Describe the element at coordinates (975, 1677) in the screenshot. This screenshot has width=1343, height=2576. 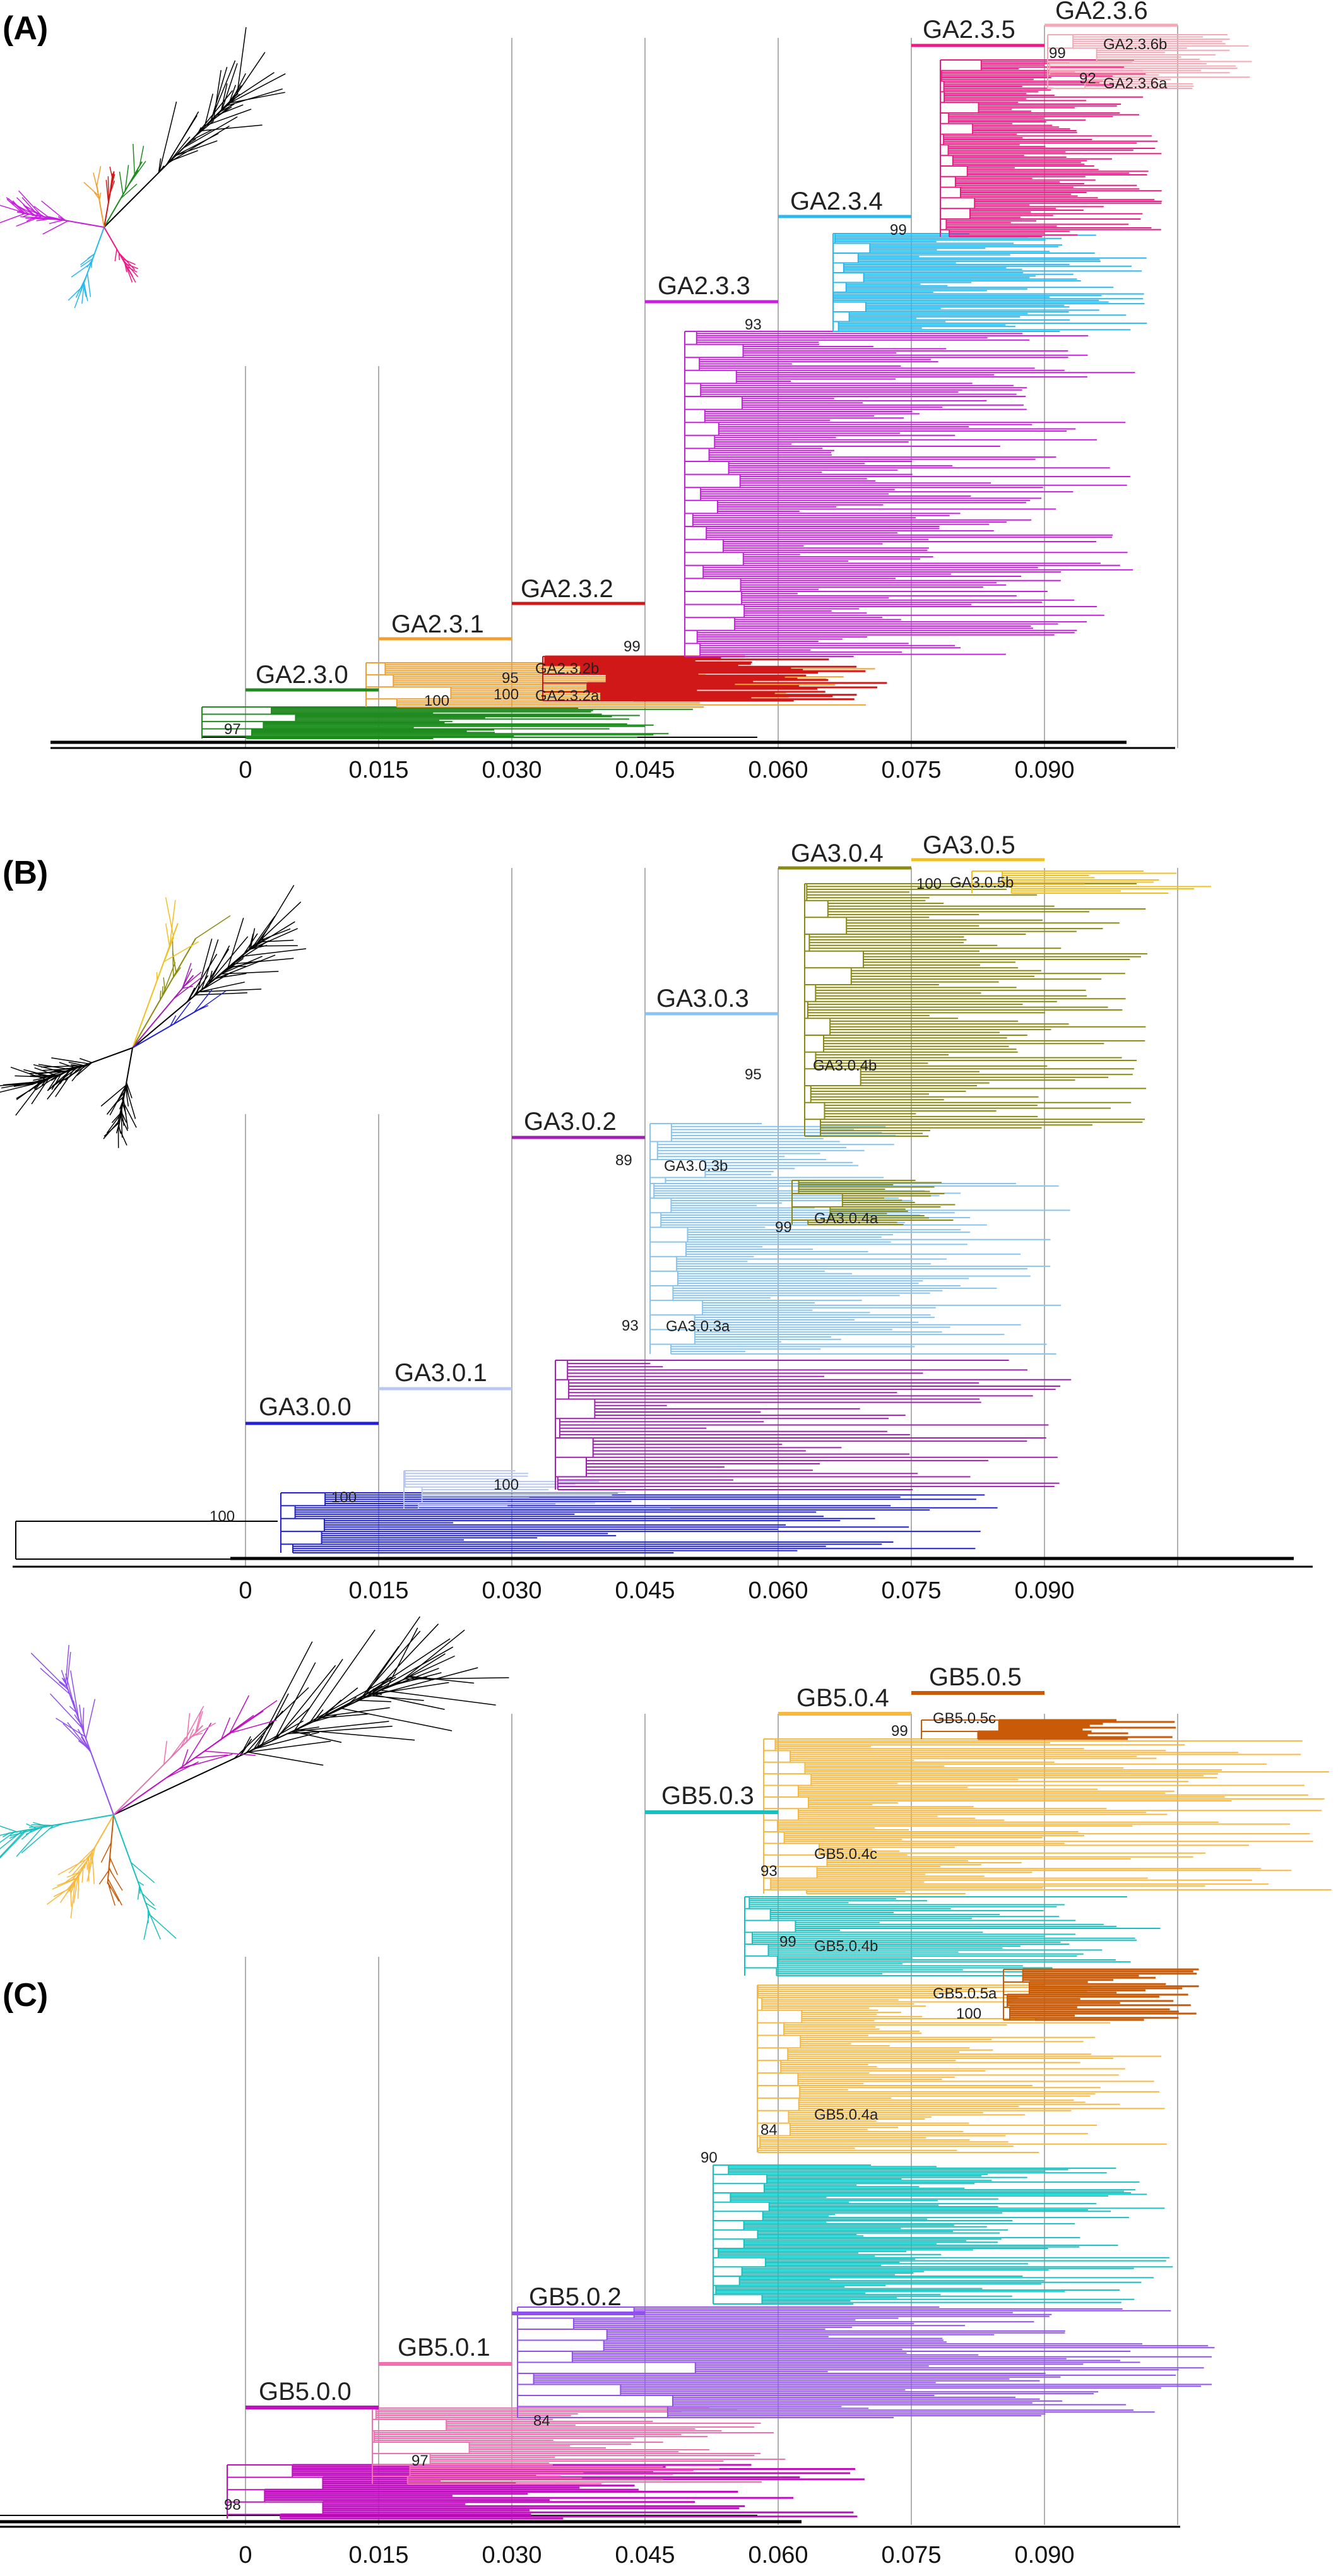
I see `clade-label-gb5-0-5: GB5.0.5` at that location.